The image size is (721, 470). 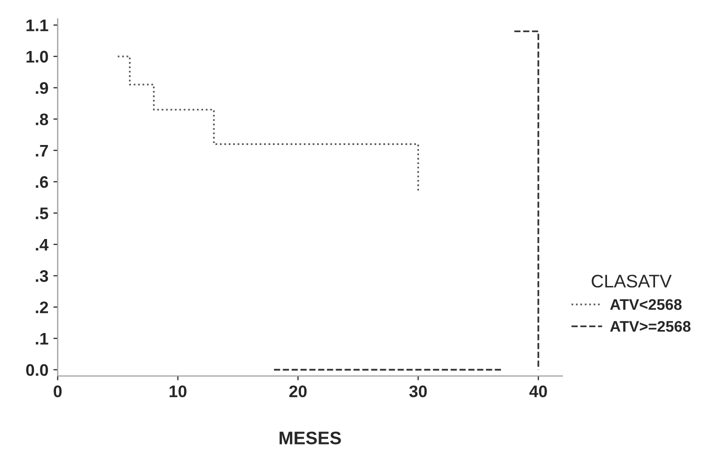 What do you see at coordinates (646, 304) in the screenshot?
I see `legend-label: ATV<2568` at bounding box center [646, 304].